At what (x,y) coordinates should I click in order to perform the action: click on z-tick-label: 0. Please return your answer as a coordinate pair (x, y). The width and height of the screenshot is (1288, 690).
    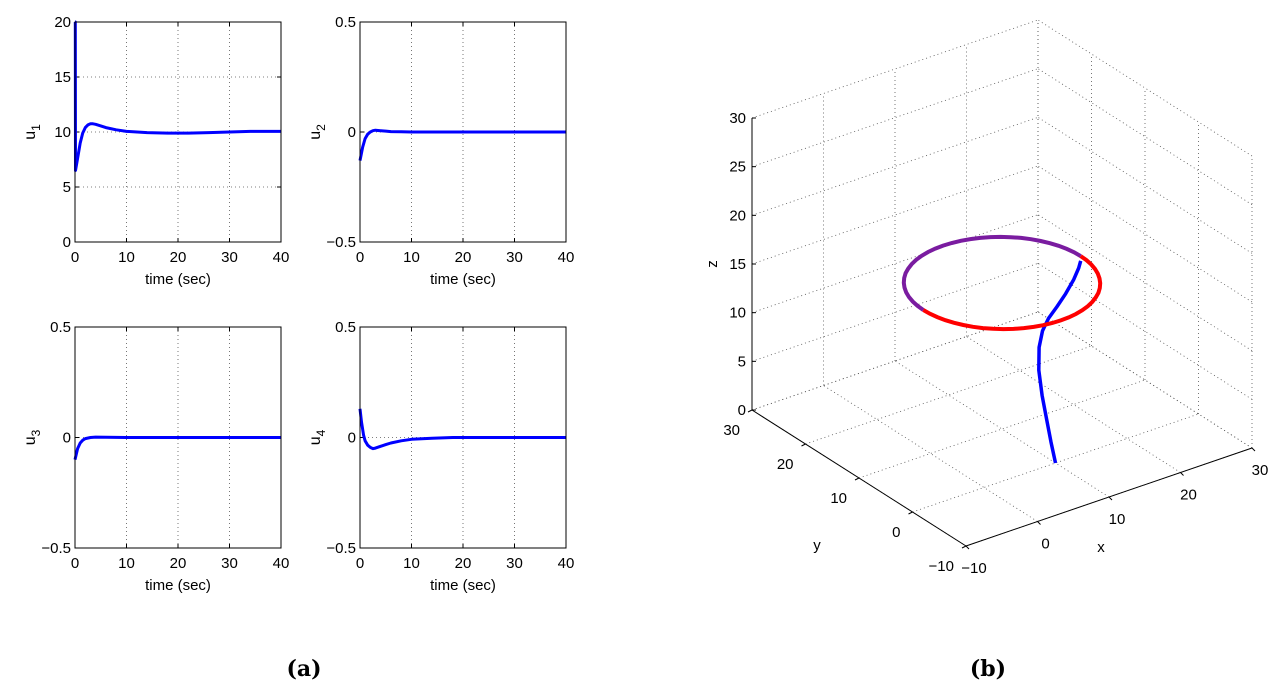
    Looking at the image, I should click on (742, 410).